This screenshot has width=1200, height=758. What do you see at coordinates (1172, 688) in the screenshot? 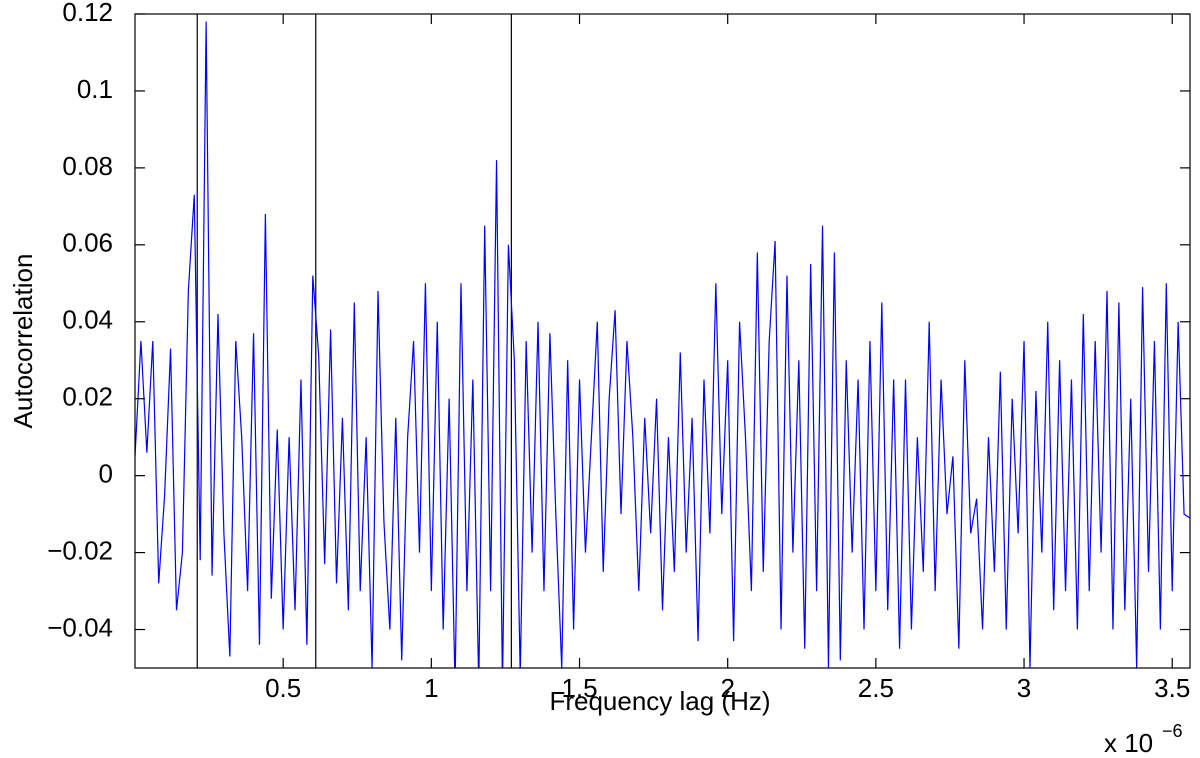
I see `x-tick-label: 3.5` at bounding box center [1172, 688].